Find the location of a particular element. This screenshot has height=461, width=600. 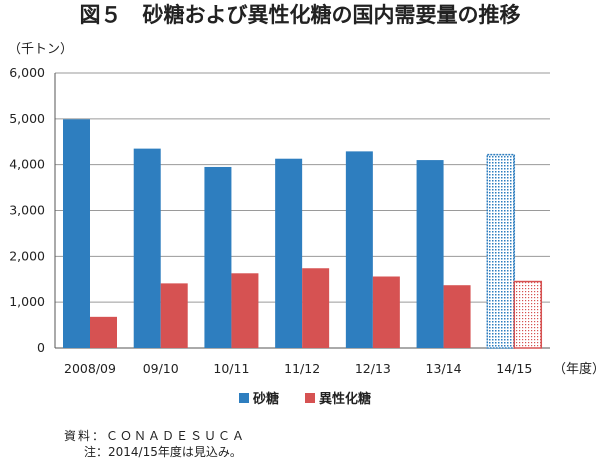

source-note: 資料：ＣＯＮＡＤＥＳＵＣＡ is located at coordinates (155, 436).